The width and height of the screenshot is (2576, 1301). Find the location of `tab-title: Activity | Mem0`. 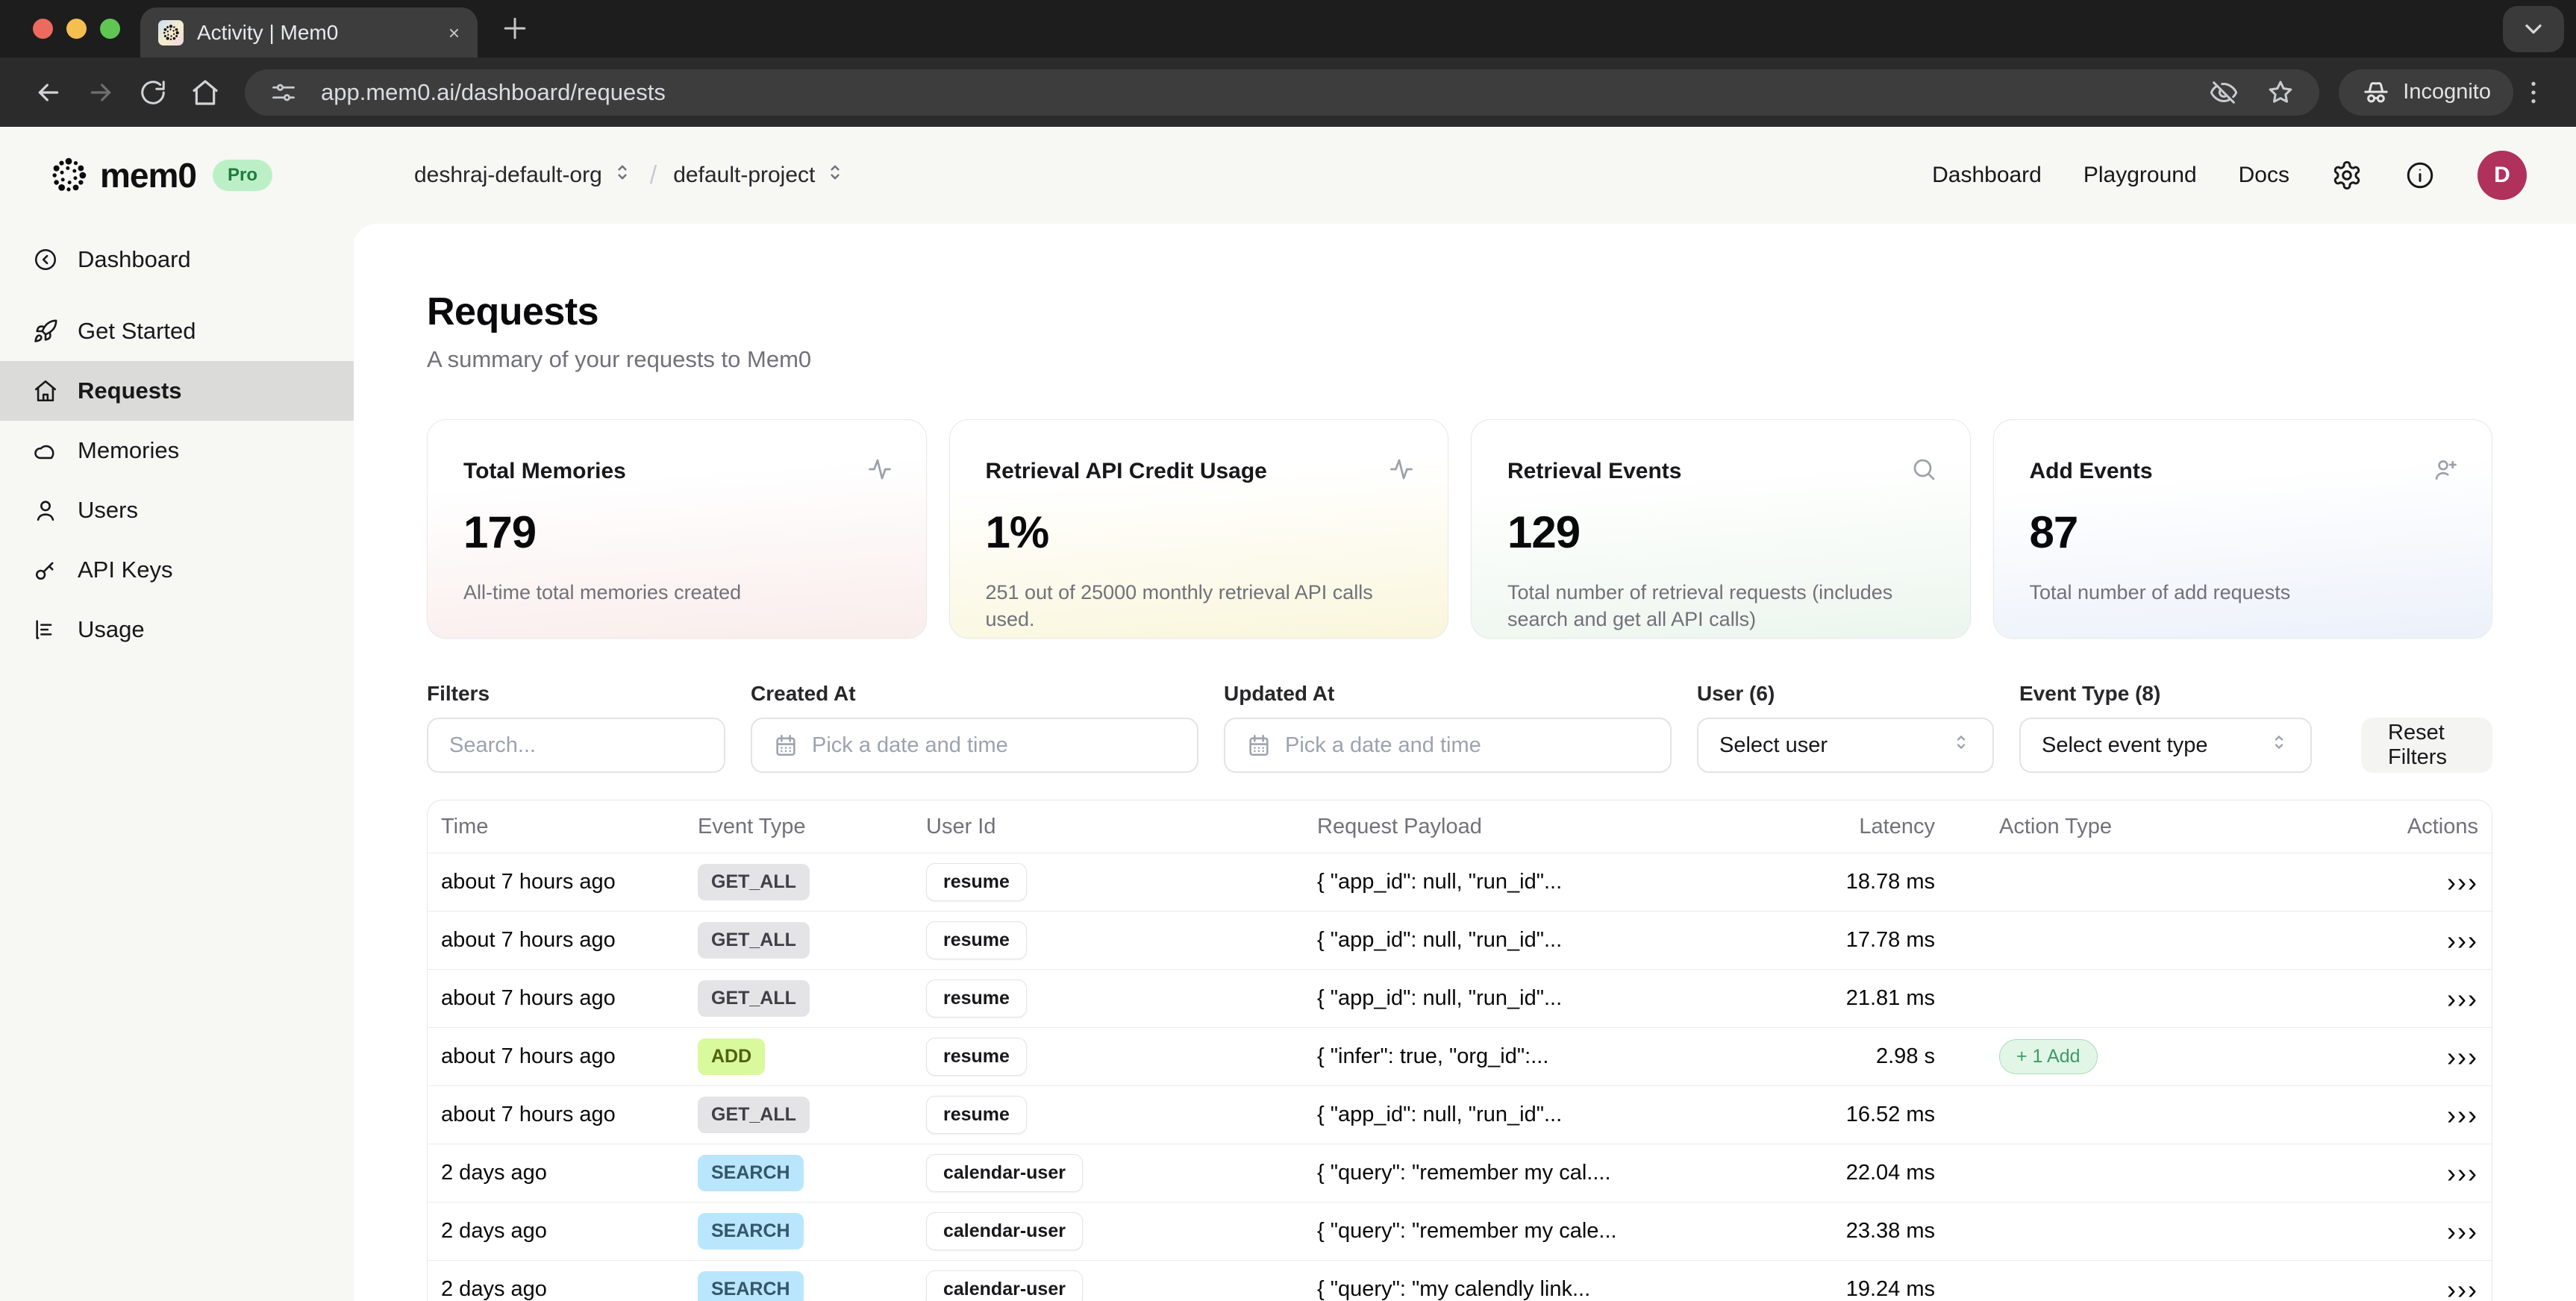

tab-title: Activity | Mem0 is located at coordinates (268, 32).